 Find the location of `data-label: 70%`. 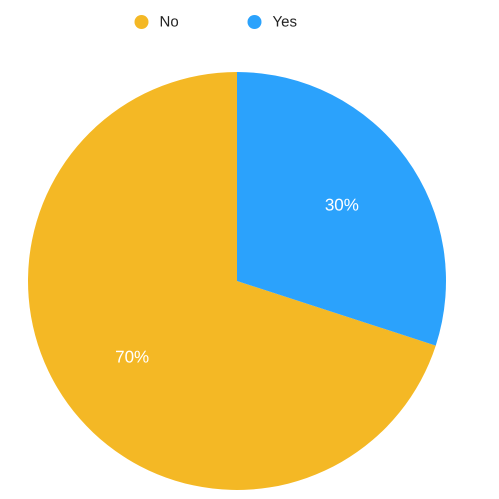

data-label: 70% is located at coordinates (132, 357).